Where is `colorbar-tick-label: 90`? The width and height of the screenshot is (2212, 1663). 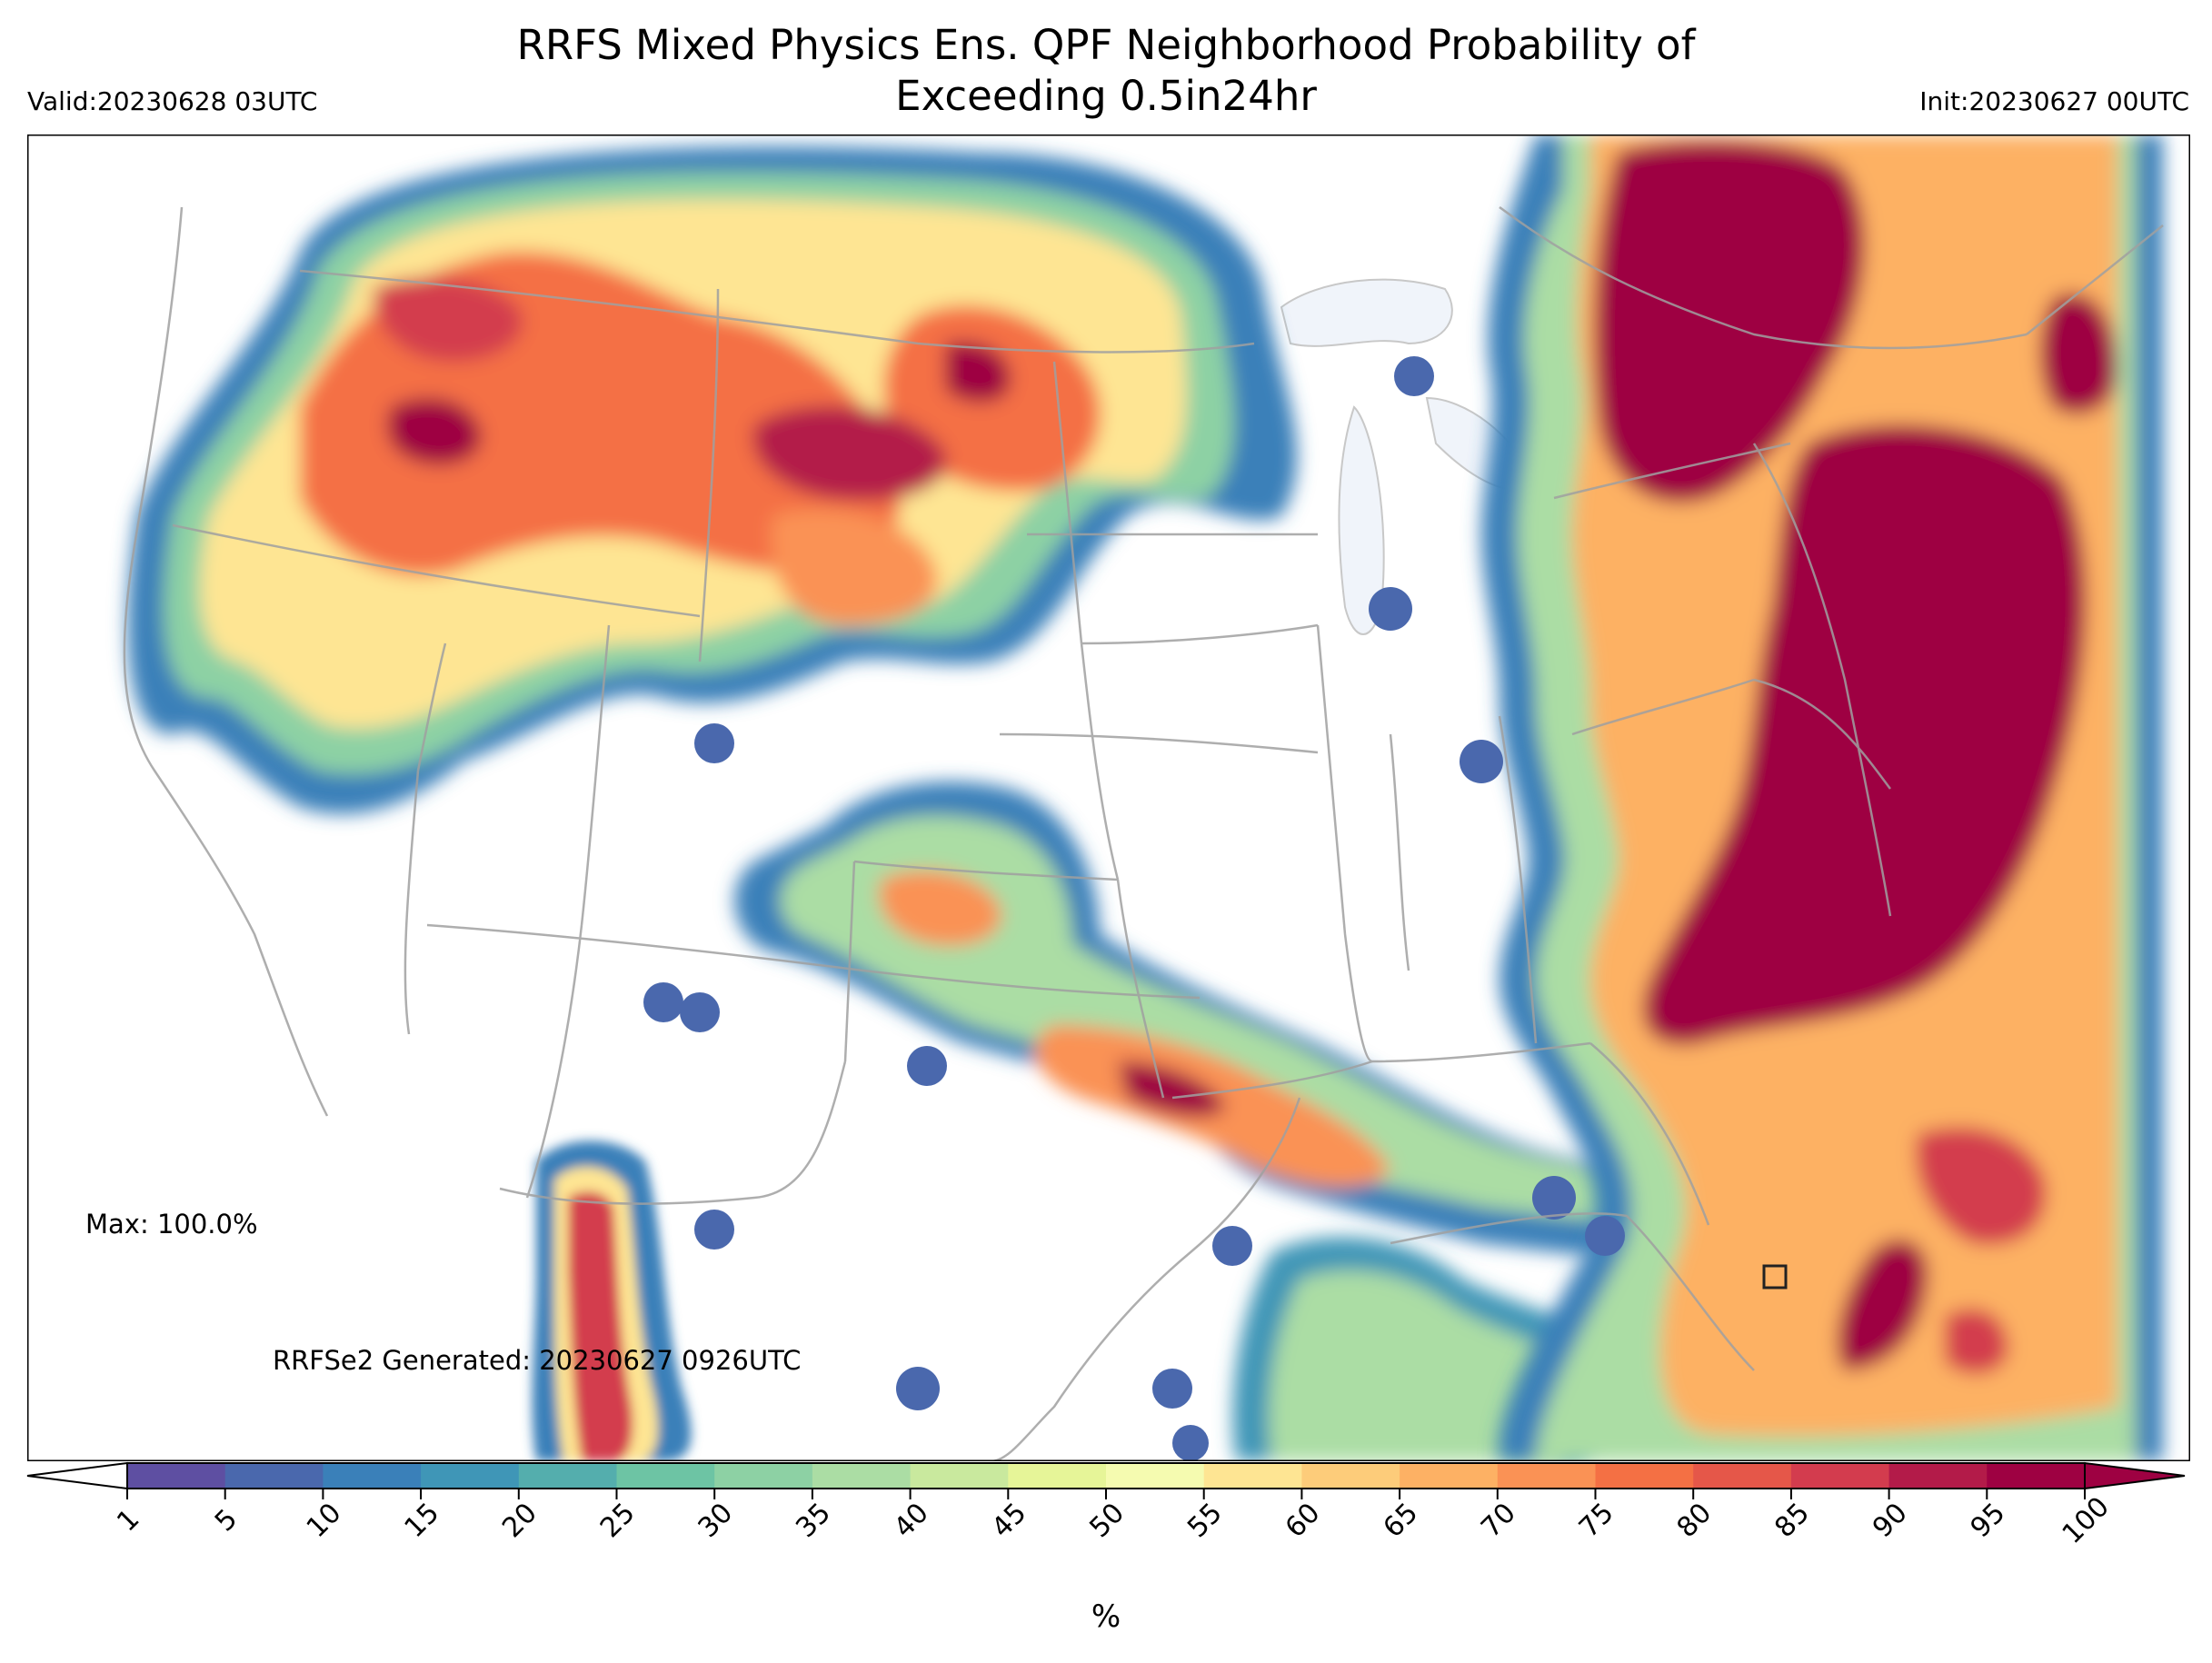 colorbar-tick-label: 90 is located at coordinates (1891, 1520).